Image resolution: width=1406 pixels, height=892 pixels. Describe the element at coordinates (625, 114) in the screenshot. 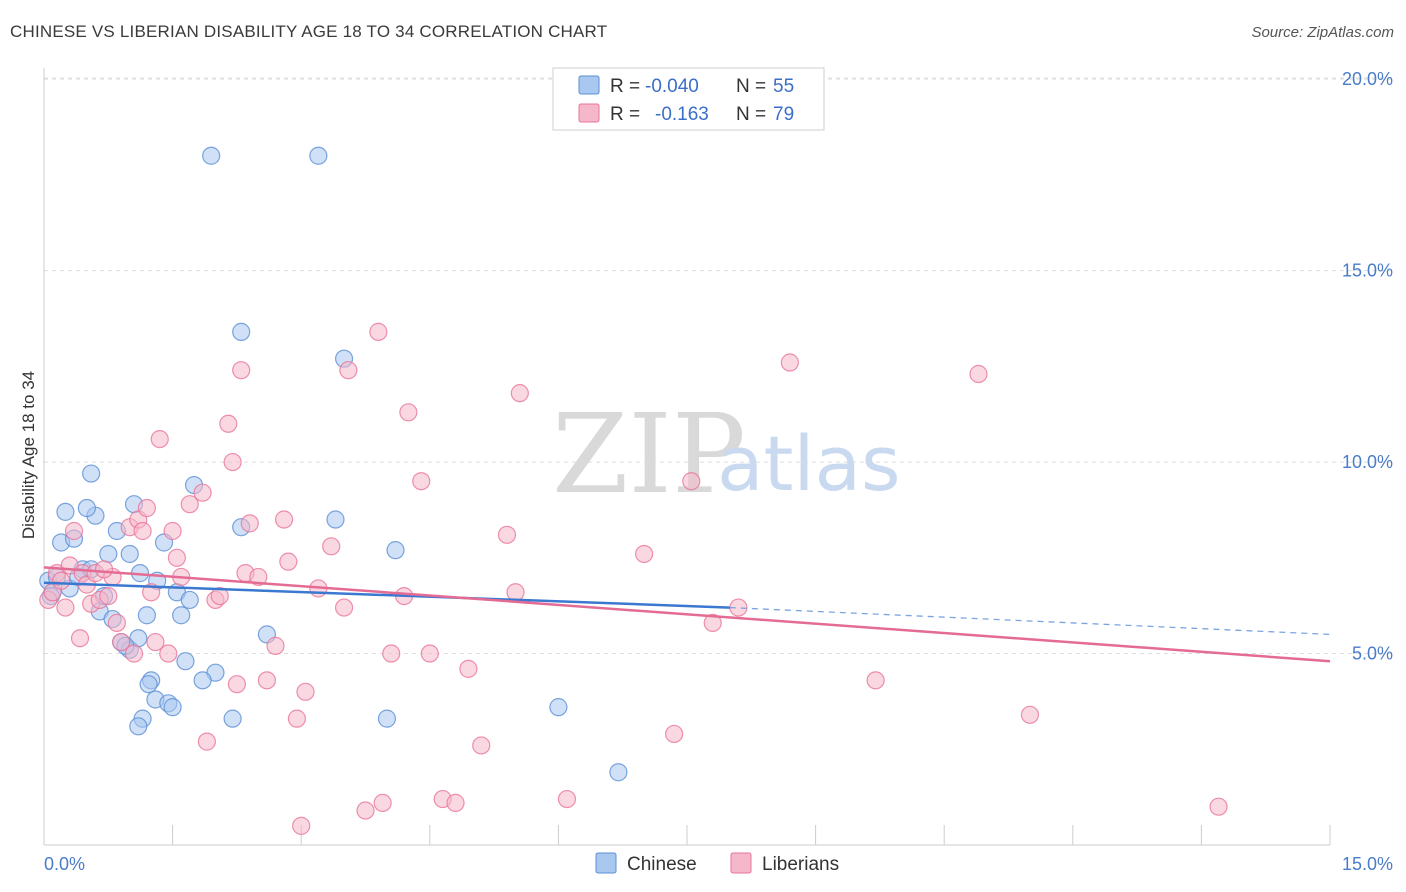

I see `legend-r-label-liberian: R =` at that location.